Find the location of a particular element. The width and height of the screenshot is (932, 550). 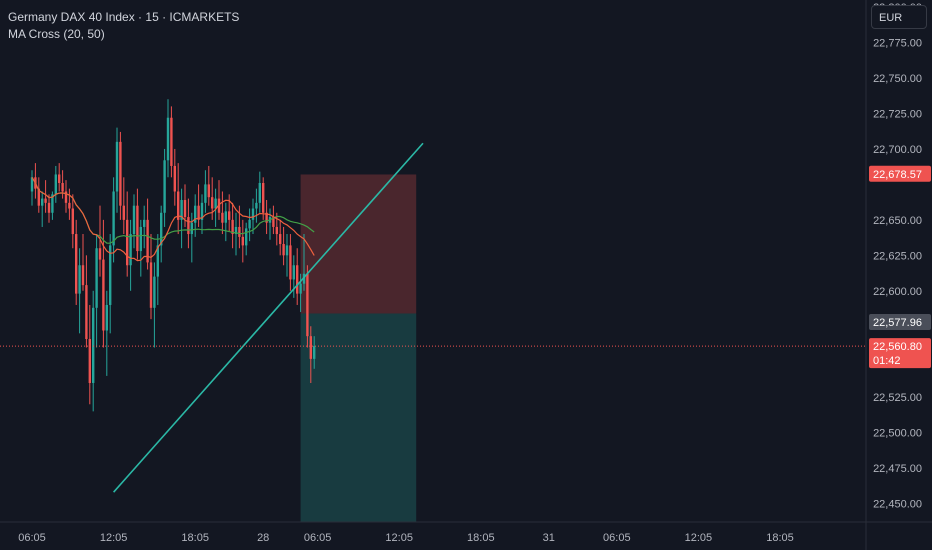

price-tick-label: 22,475.00 is located at coordinates (897, 469).